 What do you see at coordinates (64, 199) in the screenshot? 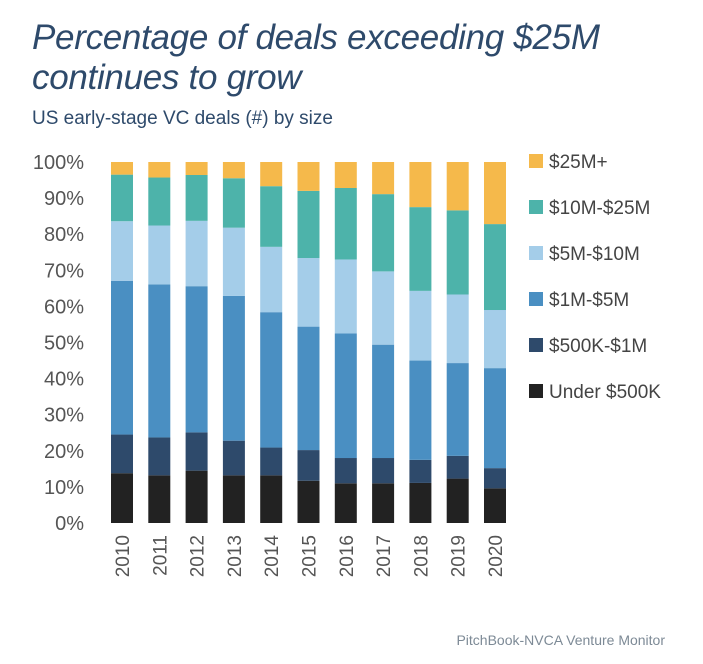
I see `y-tick-label: 90%` at bounding box center [64, 199].